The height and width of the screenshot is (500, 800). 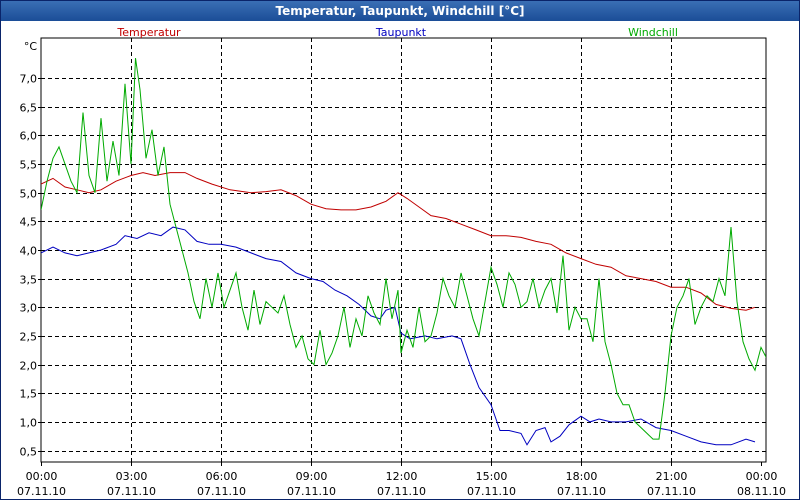 What do you see at coordinates (29, 308) in the screenshot?
I see `y-tick-label: 3,0` at bounding box center [29, 308].